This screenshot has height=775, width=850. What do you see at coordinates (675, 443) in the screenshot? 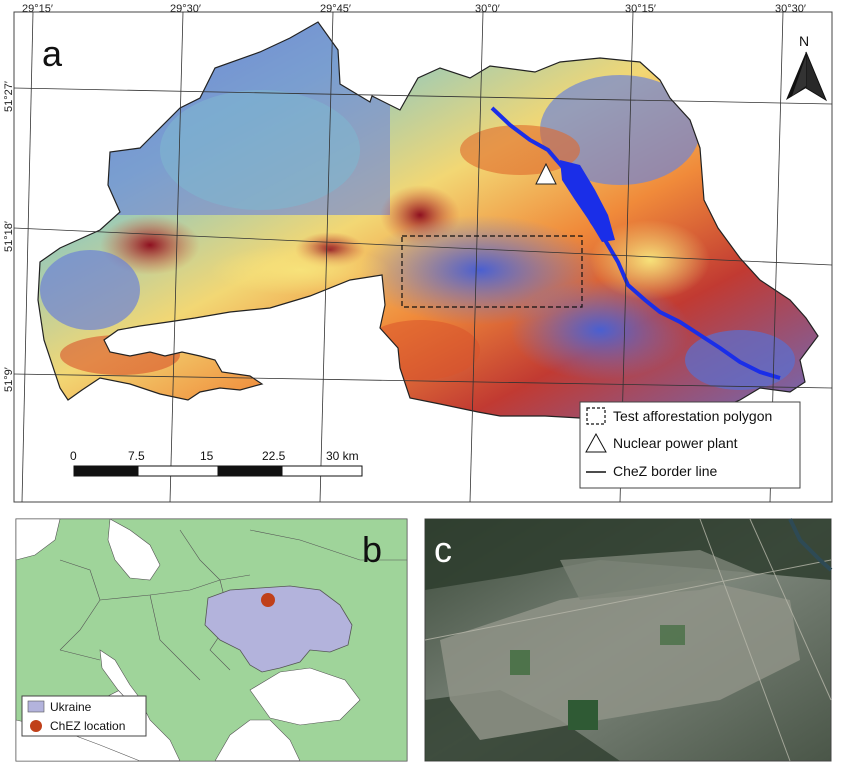
I see `legend-label: Nuclear power plant` at bounding box center [675, 443].